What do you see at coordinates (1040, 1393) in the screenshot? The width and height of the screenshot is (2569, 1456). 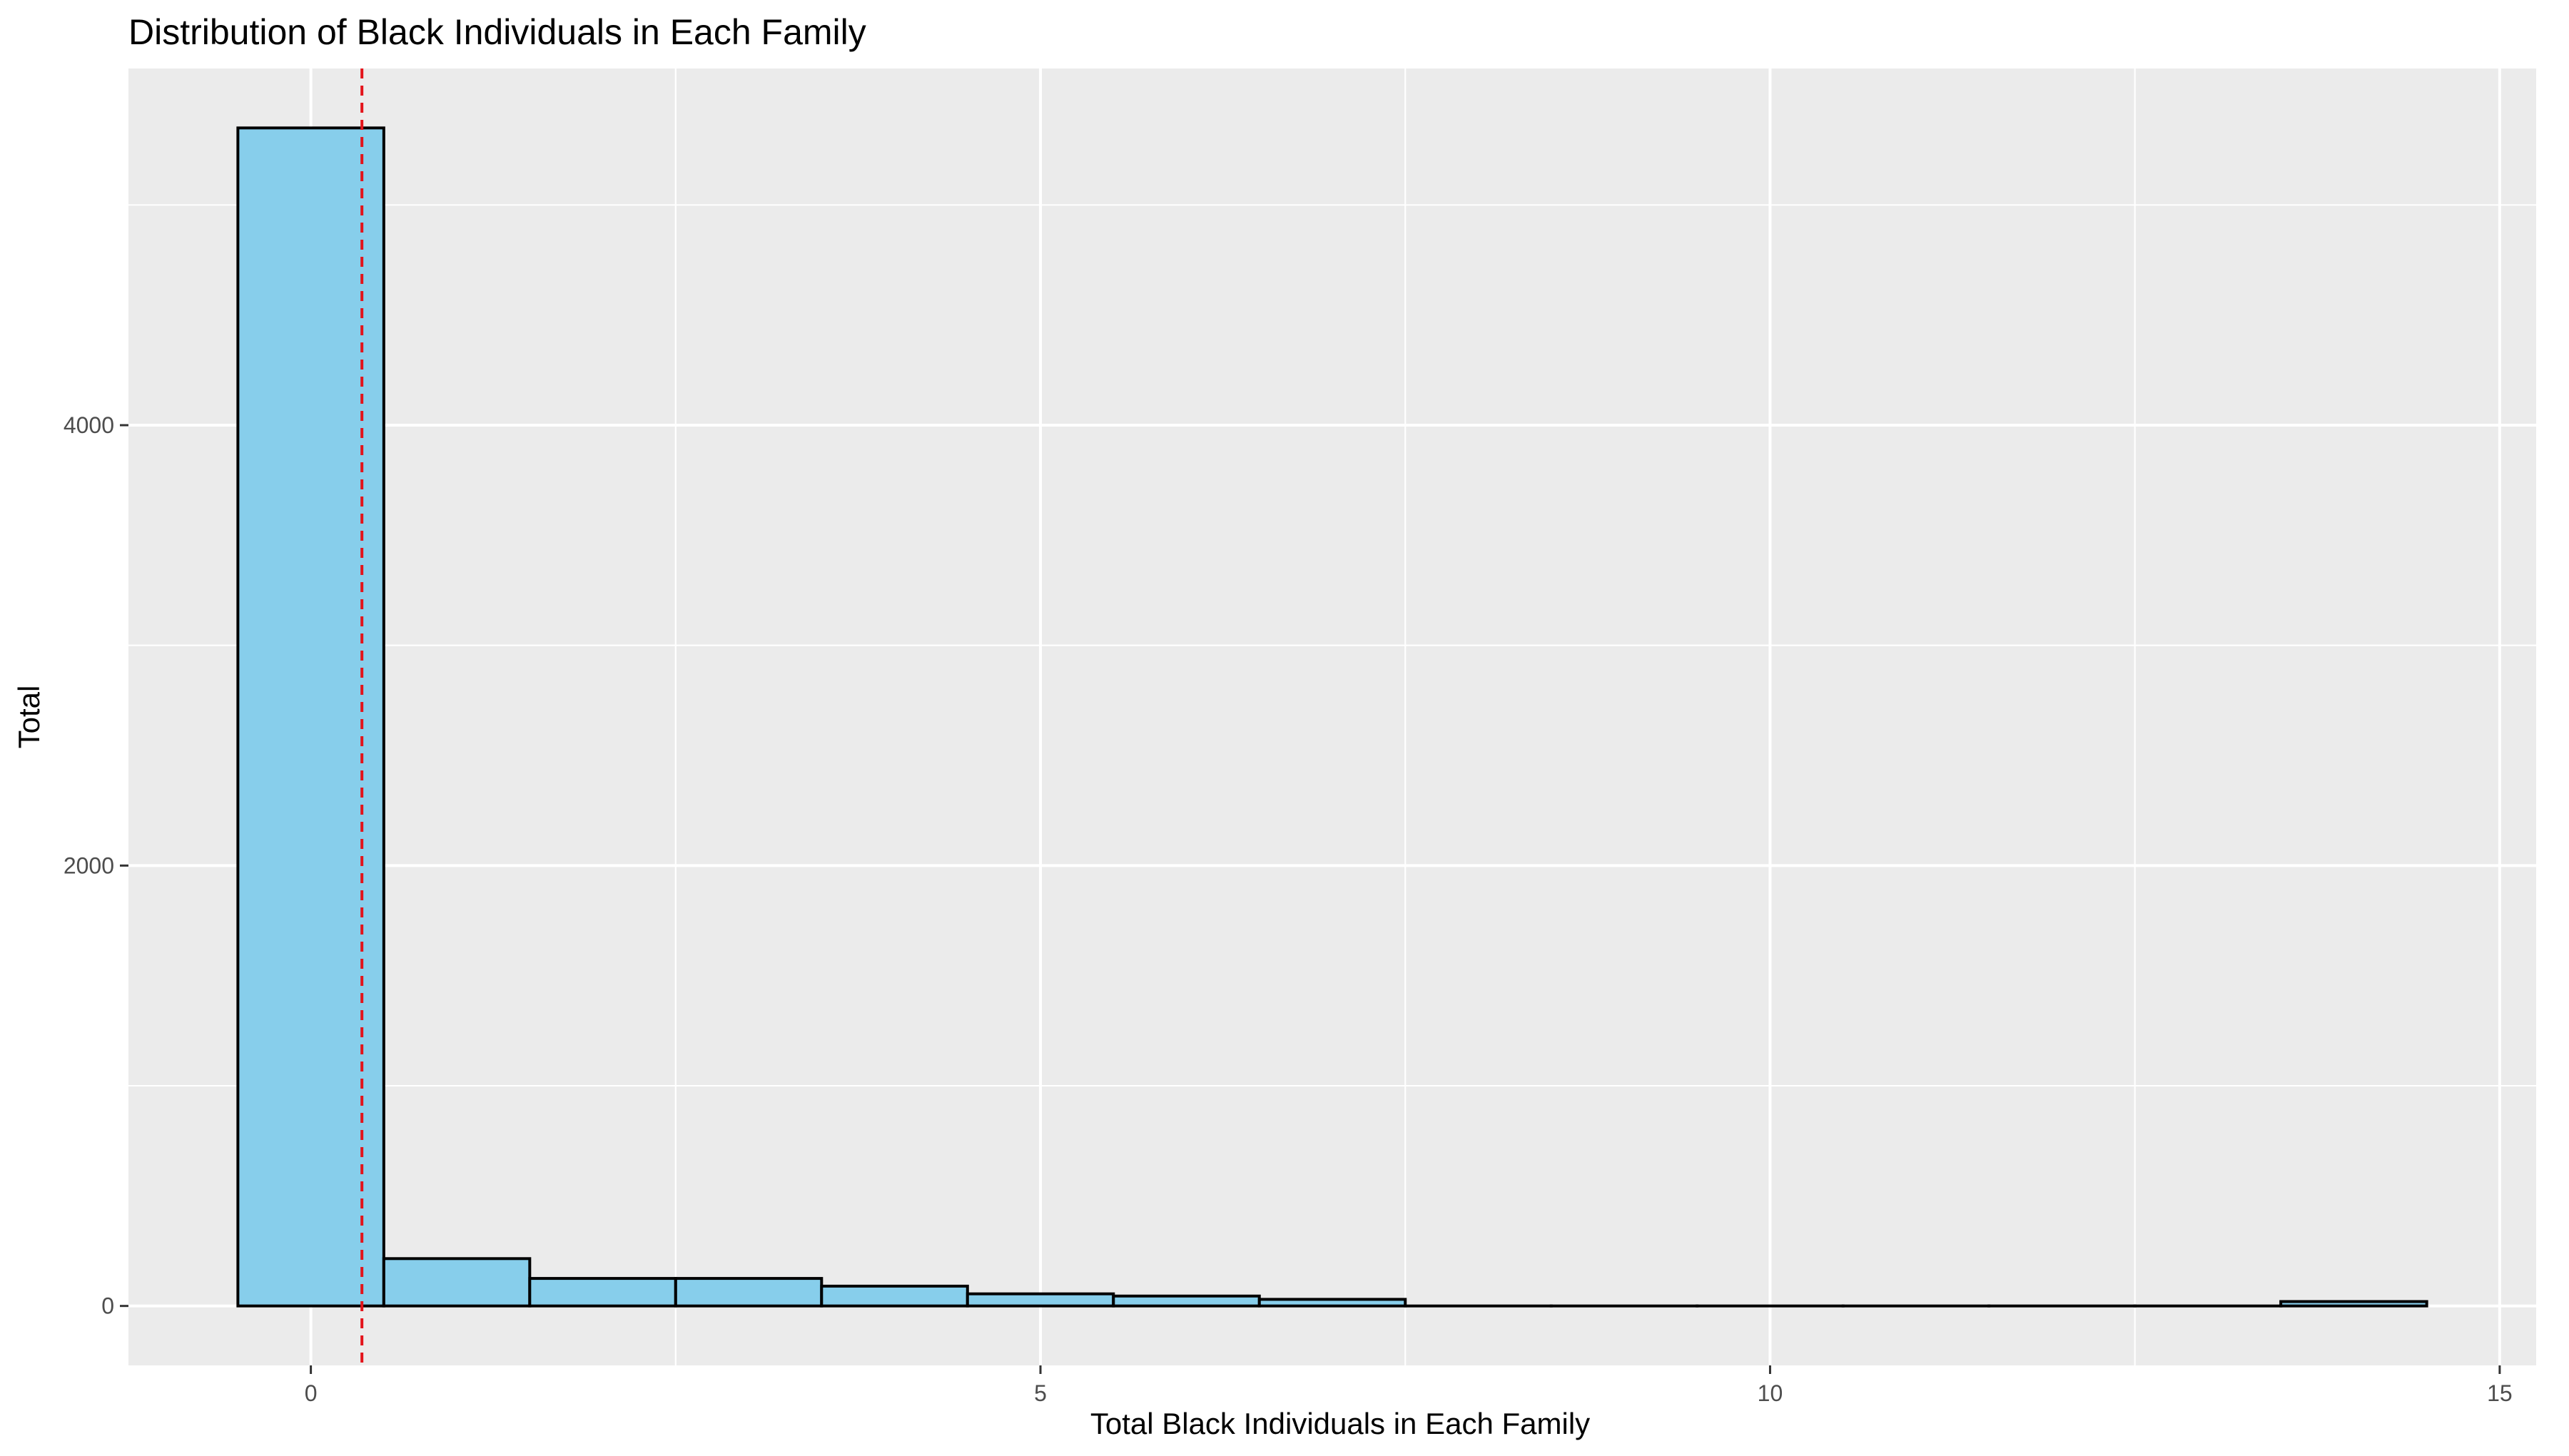 I see `x-tick-label: 5` at bounding box center [1040, 1393].